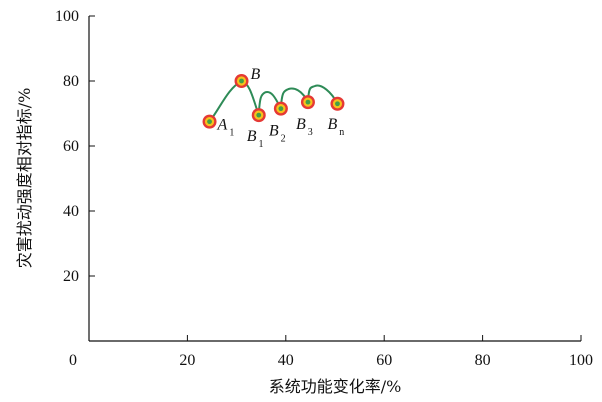 This screenshot has width=602, height=402. Describe the element at coordinates (71, 81) in the screenshot. I see `y-tick-label: 80` at that location.